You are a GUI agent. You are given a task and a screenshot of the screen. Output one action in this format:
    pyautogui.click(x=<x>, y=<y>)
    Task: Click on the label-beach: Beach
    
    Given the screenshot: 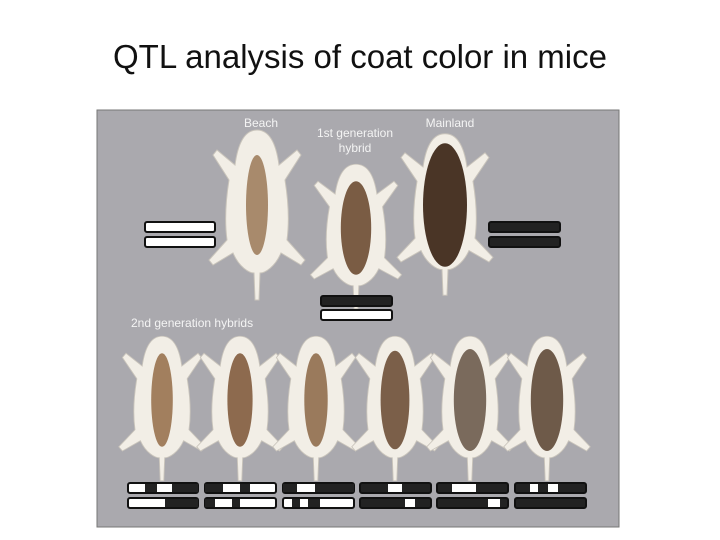 What is the action you would take?
    pyautogui.click(x=261, y=123)
    